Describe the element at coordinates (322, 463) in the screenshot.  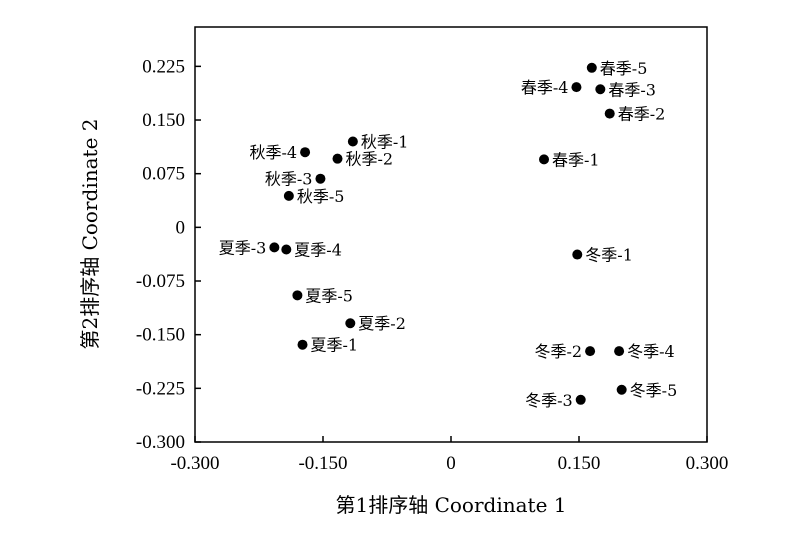
I see `x-tick-label: -0.150` at that location.